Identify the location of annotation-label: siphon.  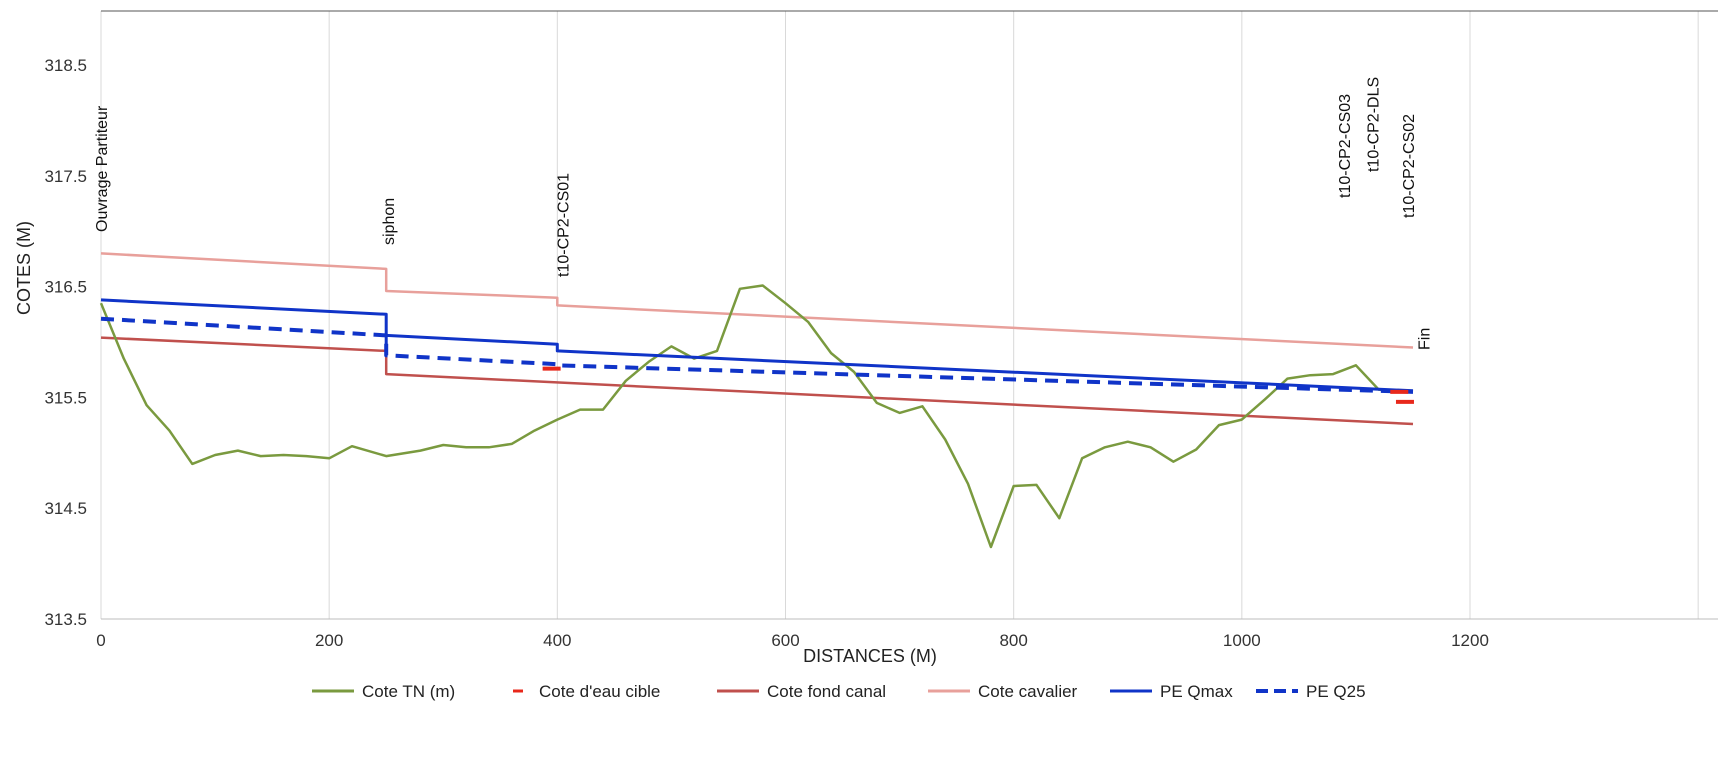
(389, 221).